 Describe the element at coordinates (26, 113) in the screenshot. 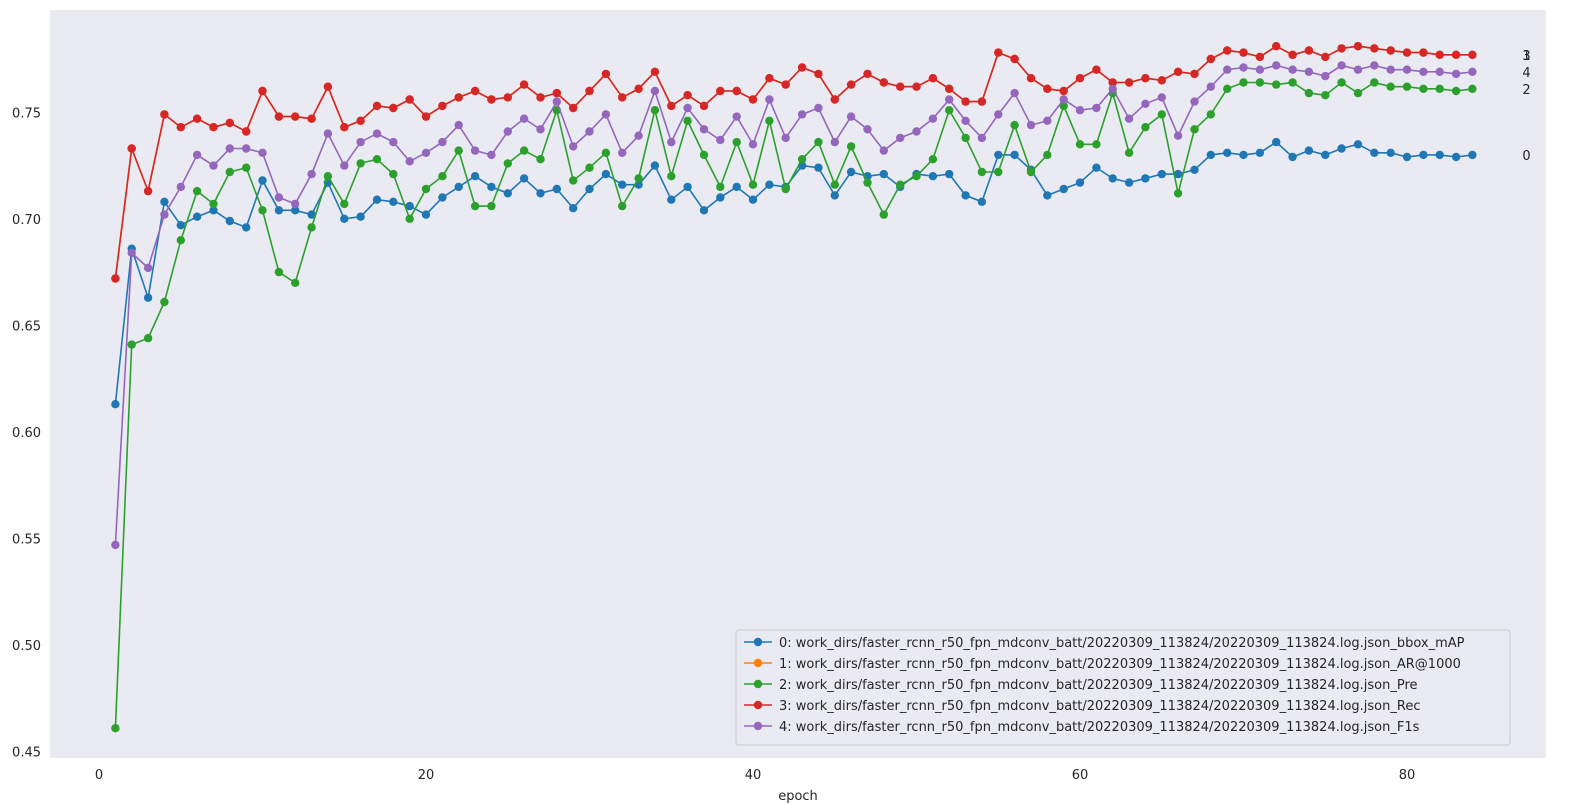

I see `y-tick-label: 0.75` at that location.